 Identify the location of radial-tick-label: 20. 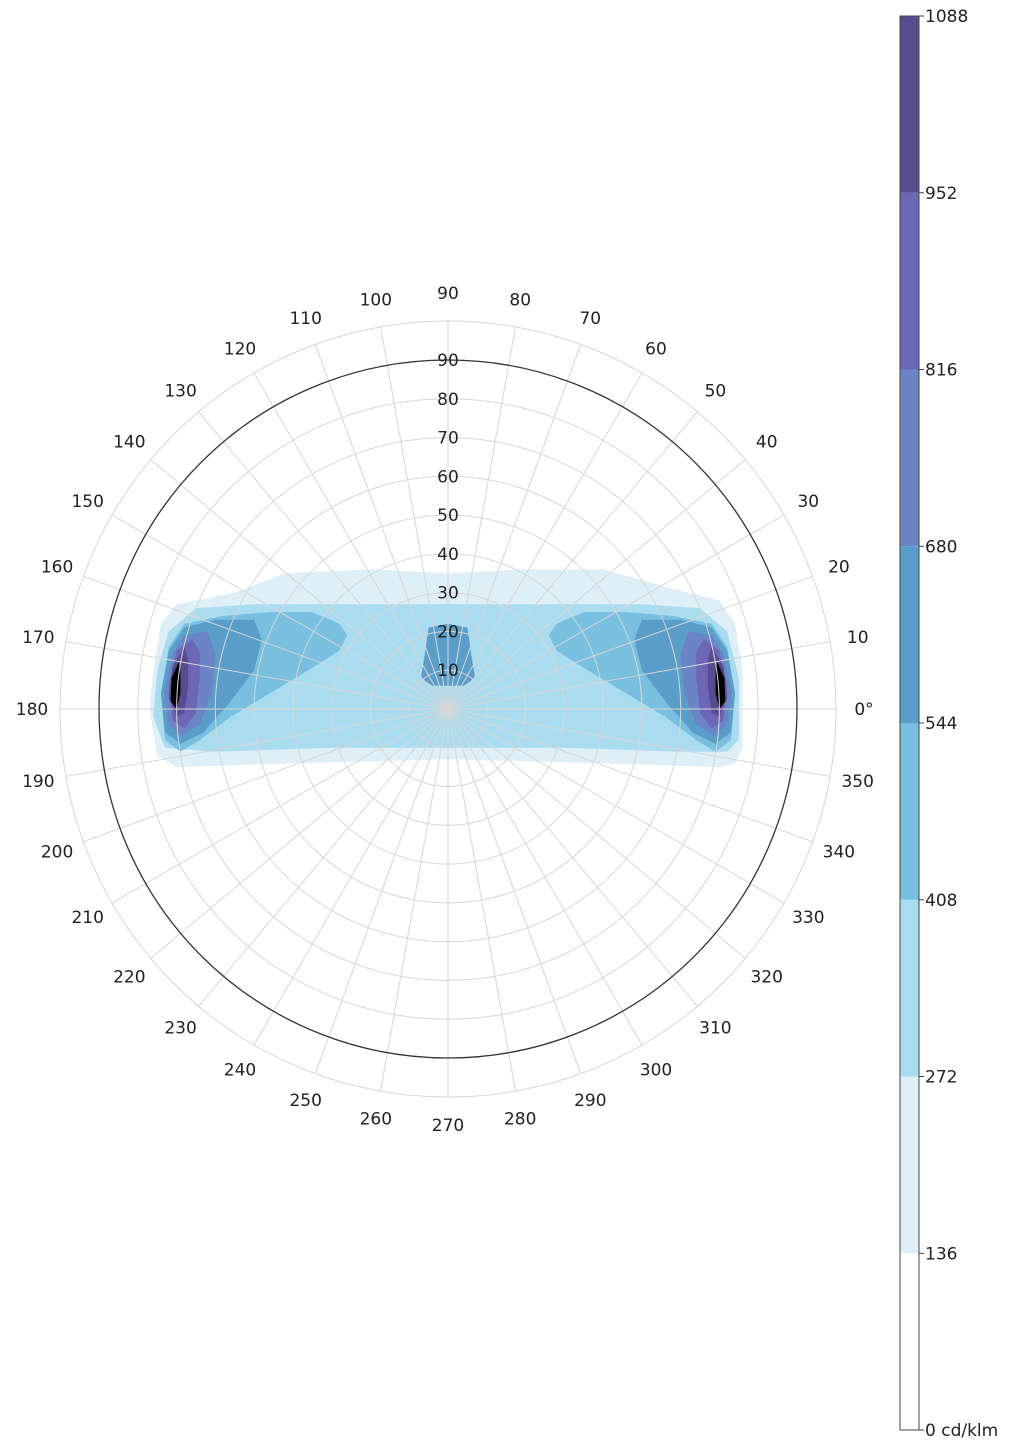
(448, 632).